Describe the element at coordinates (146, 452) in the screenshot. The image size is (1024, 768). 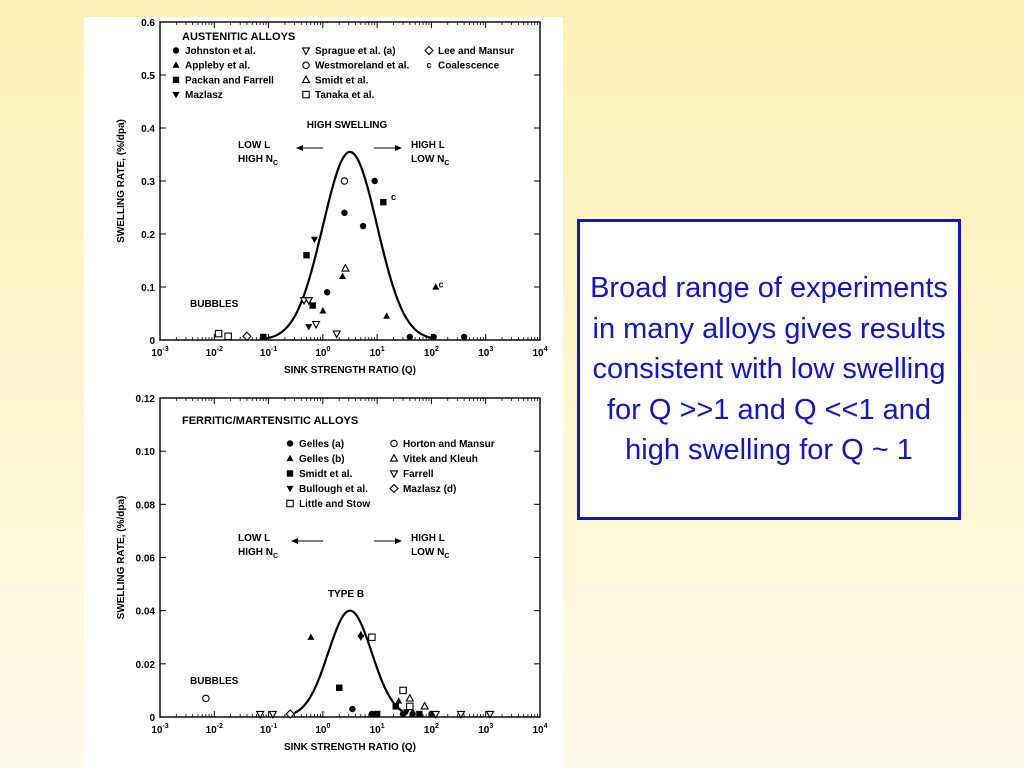
I see `chart-bottom-y-tick-label: 0.10` at that location.